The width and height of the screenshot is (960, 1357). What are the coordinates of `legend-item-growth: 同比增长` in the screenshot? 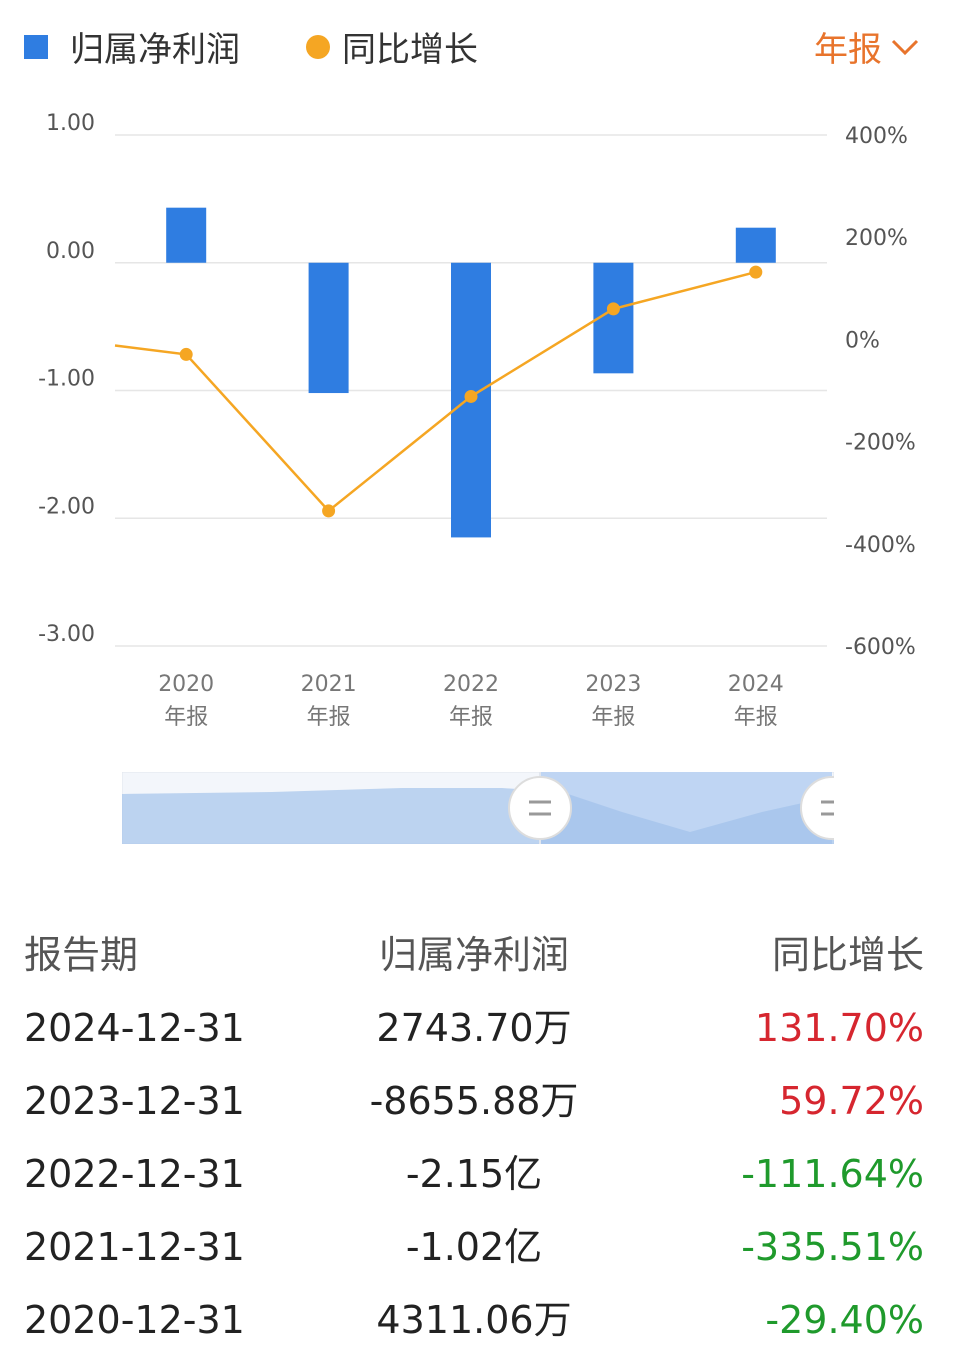 It's located at (392, 46).